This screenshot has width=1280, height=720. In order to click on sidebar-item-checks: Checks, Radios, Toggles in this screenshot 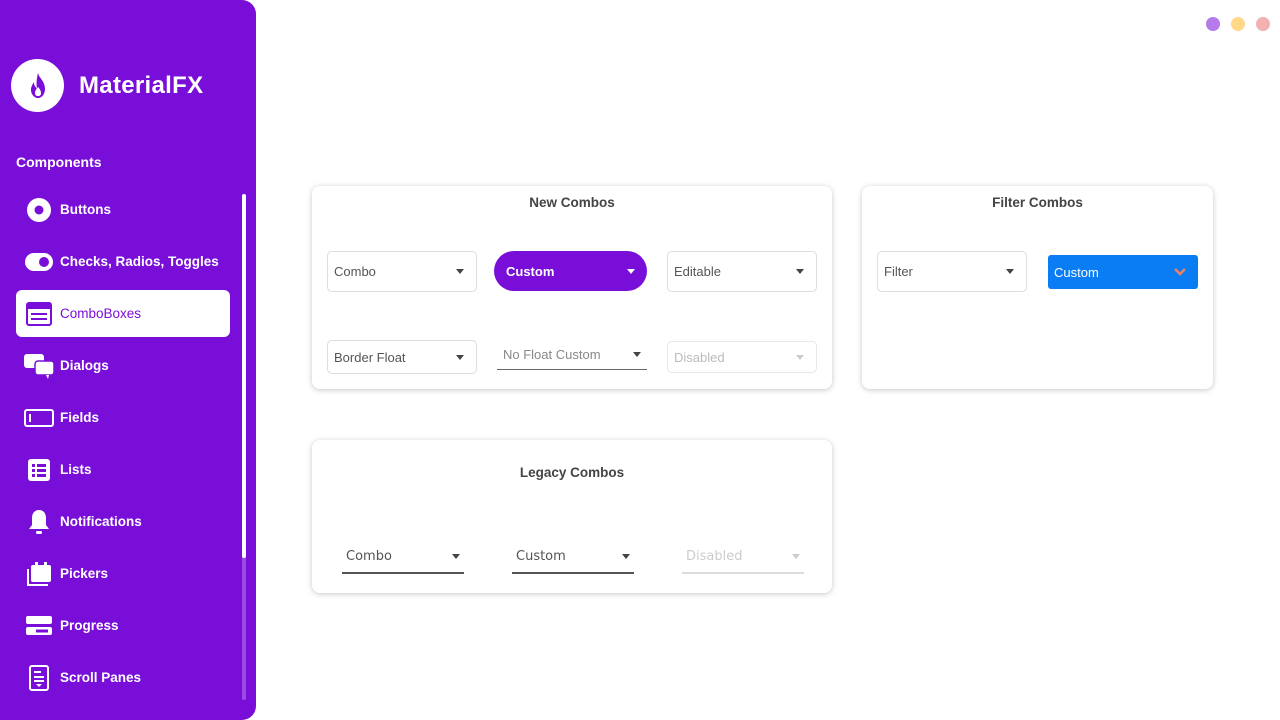, I will do `click(123, 261)`.